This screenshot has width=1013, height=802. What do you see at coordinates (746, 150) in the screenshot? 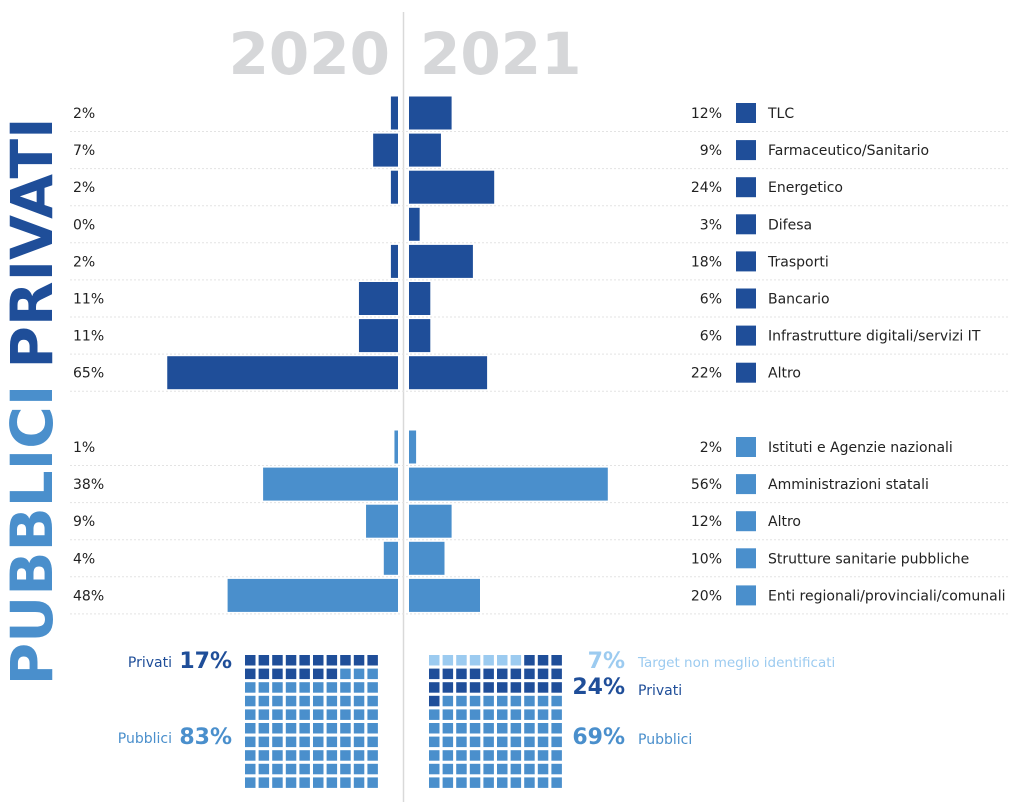
I see `legend-swatch` at bounding box center [746, 150].